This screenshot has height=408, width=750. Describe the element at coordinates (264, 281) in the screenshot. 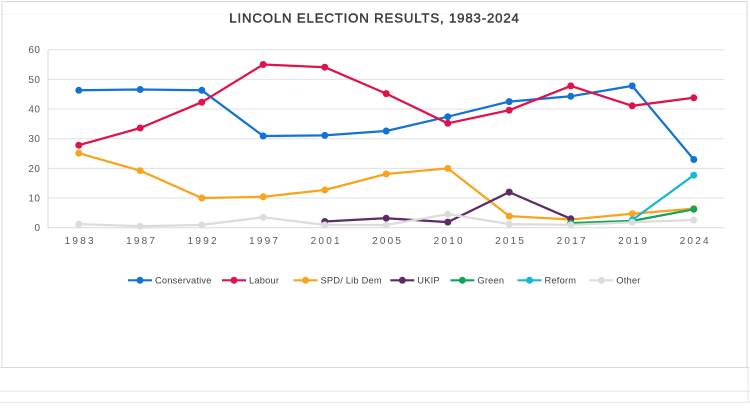

I see `svg-text: Labour` at that location.